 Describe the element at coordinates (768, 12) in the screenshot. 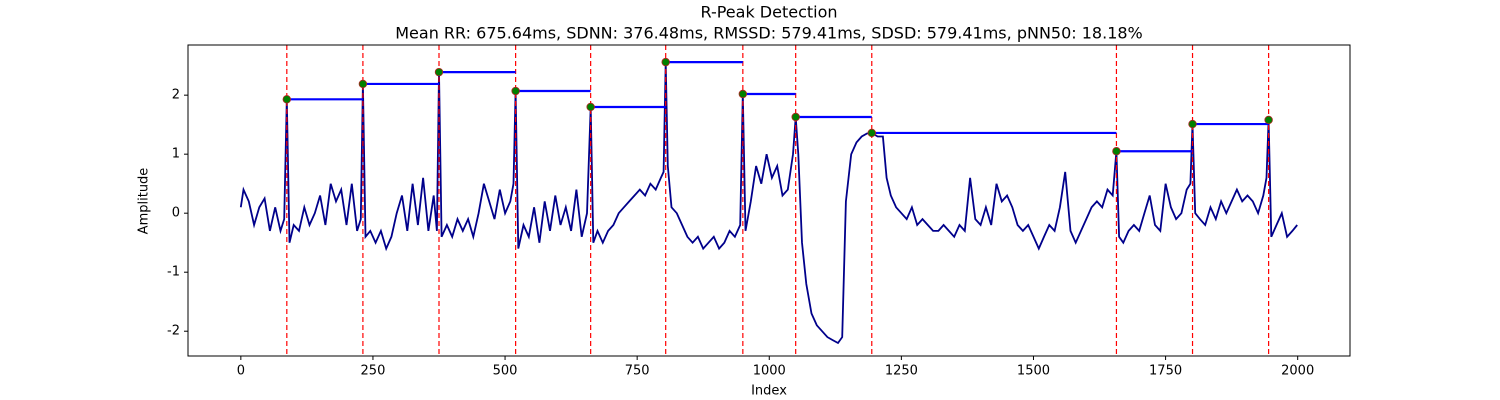

I see `chart-title: R-Peak Detection` at that location.